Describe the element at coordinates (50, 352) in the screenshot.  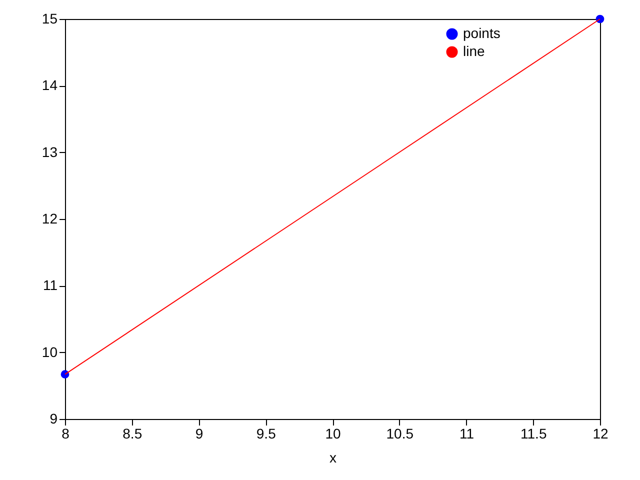
I see `y-tick-label: 10` at that location.